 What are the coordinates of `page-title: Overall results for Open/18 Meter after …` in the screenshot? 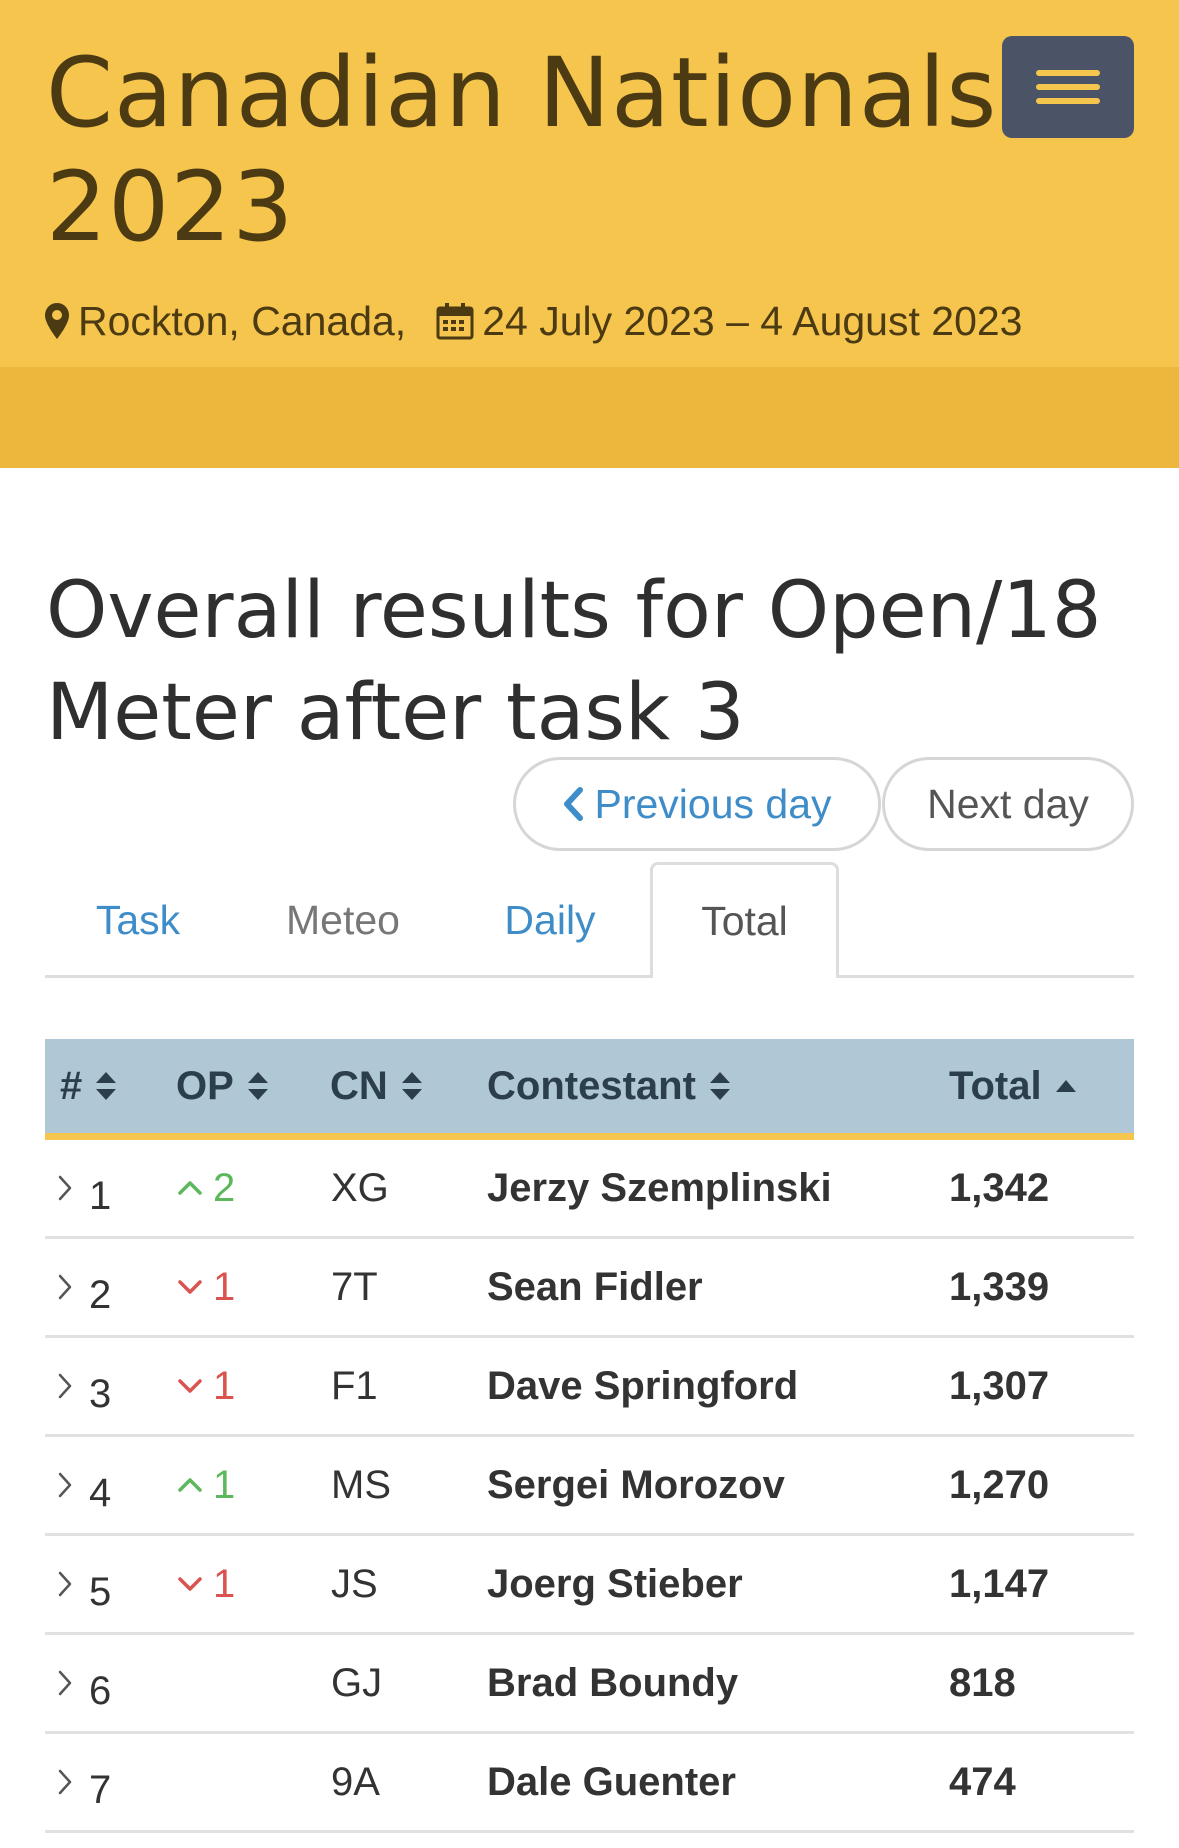 It's located at (574, 662).